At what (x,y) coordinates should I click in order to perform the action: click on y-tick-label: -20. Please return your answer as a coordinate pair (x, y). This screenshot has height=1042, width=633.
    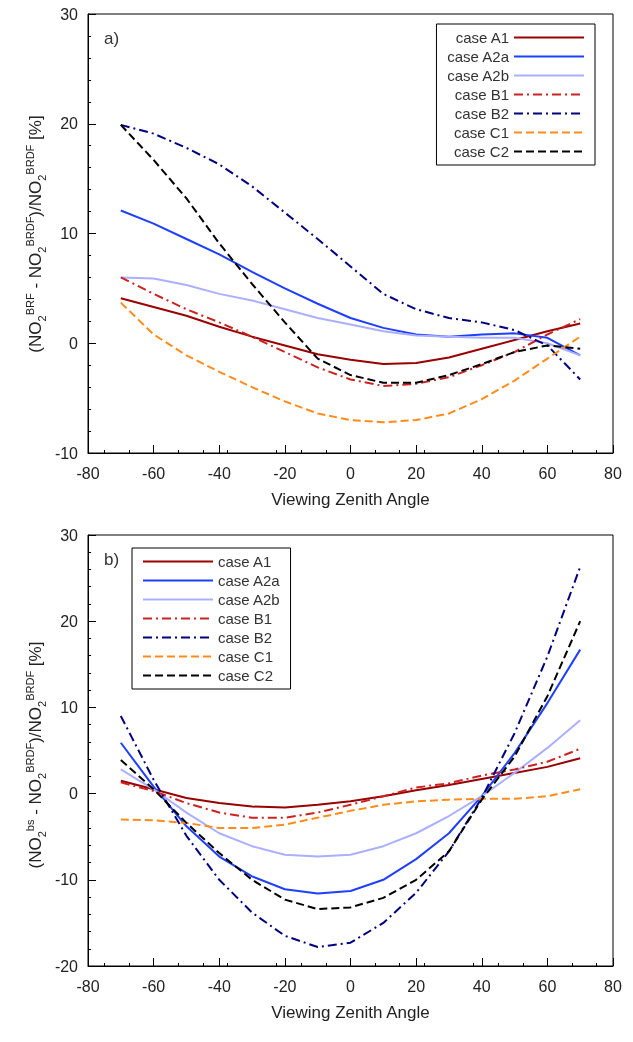
    Looking at the image, I should click on (66, 966).